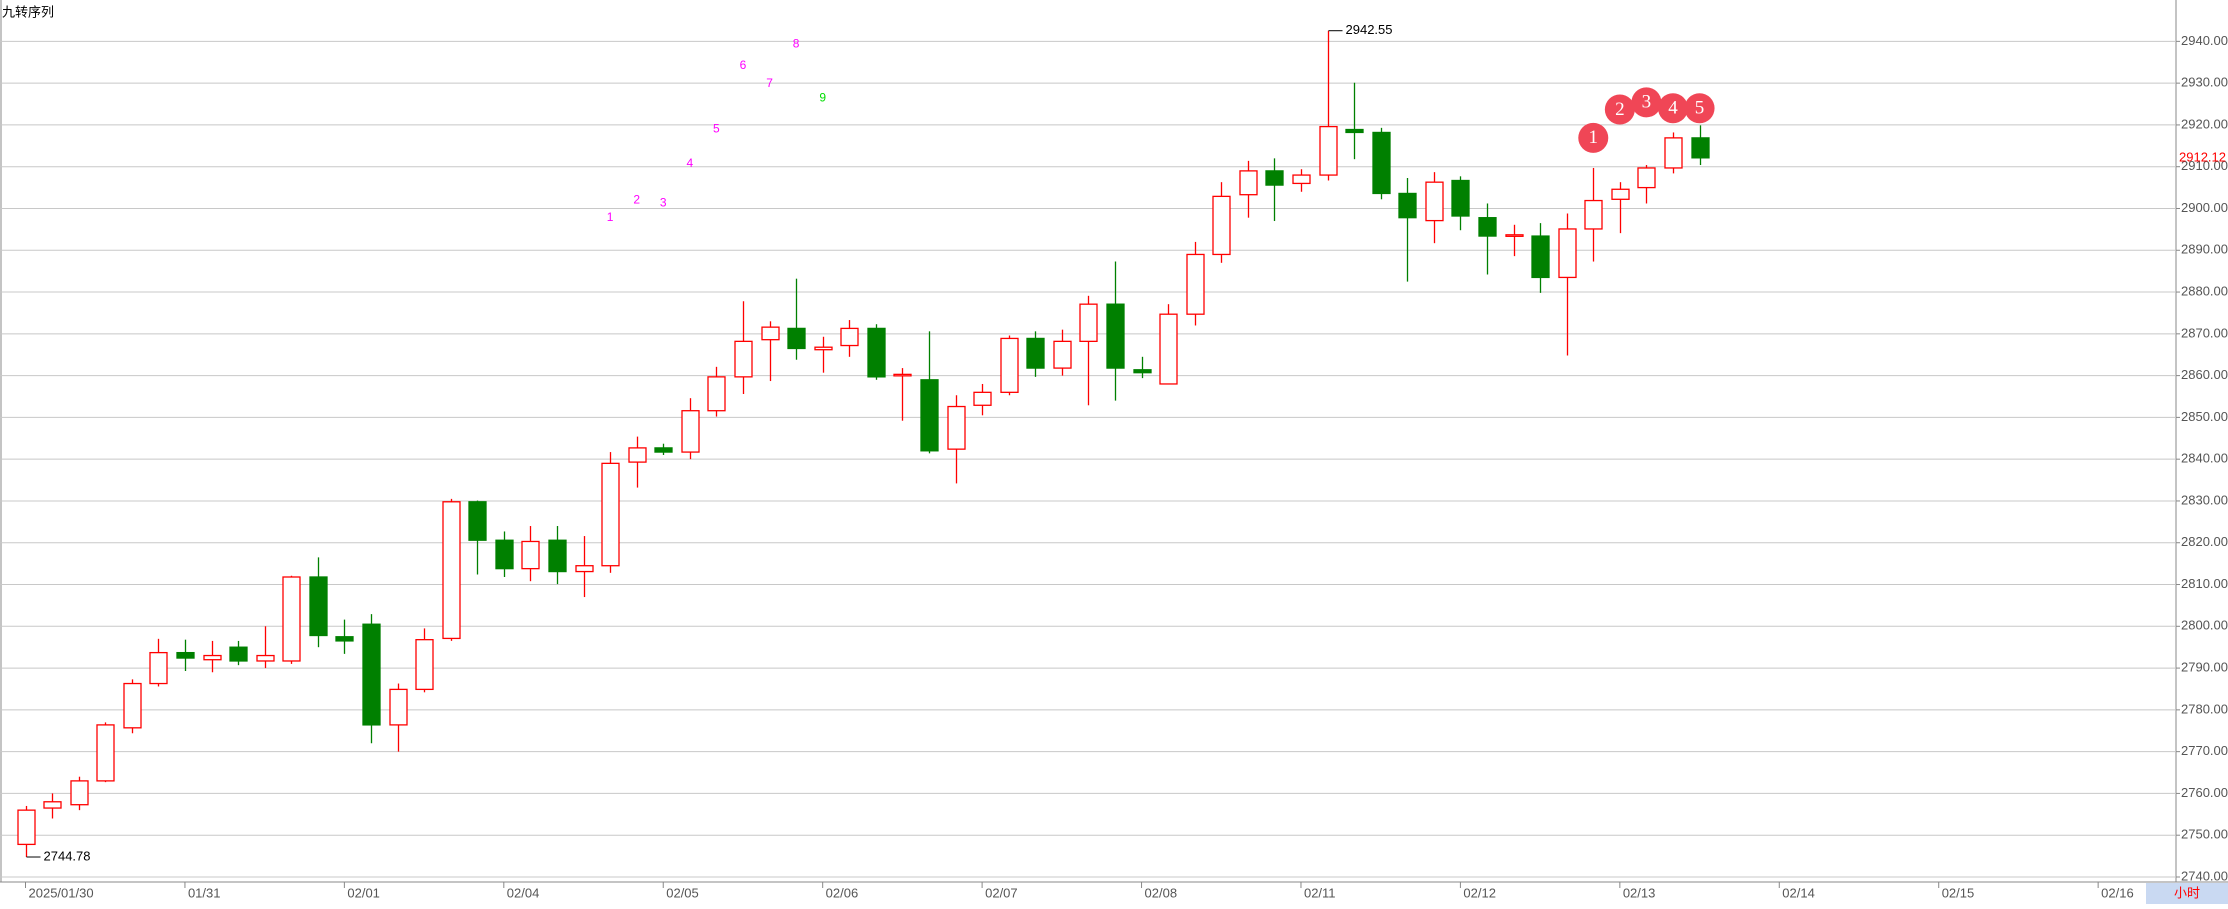 This screenshot has height=909, width=2228. I want to click on timeframe-box, so click(2187, 893).